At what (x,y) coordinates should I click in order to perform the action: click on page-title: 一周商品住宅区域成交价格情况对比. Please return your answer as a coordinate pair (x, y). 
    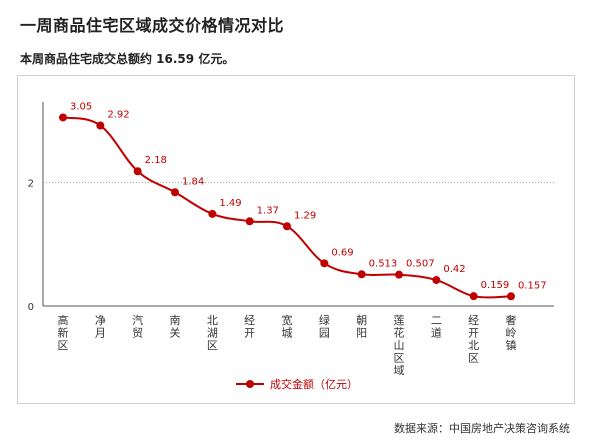
    Looking at the image, I should click on (152, 25).